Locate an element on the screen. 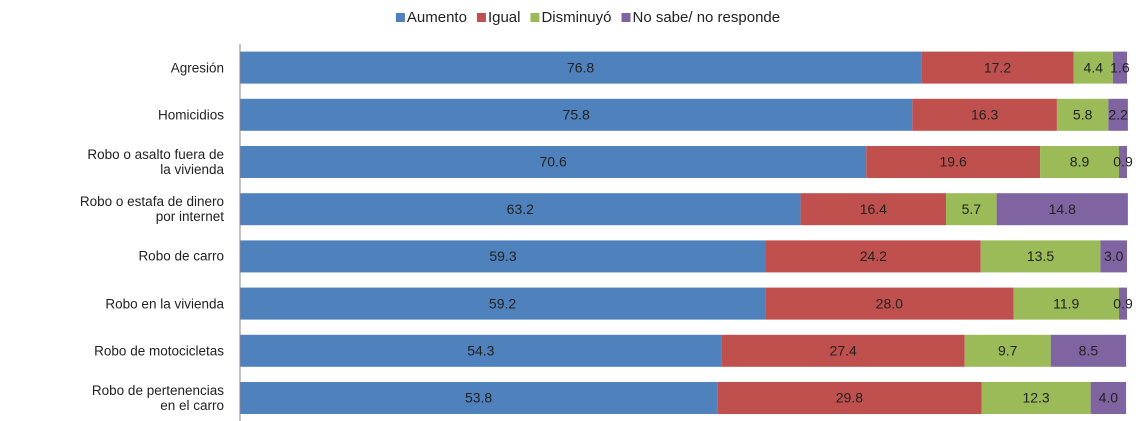  data-label: 59.3 is located at coordinates (502, 256).